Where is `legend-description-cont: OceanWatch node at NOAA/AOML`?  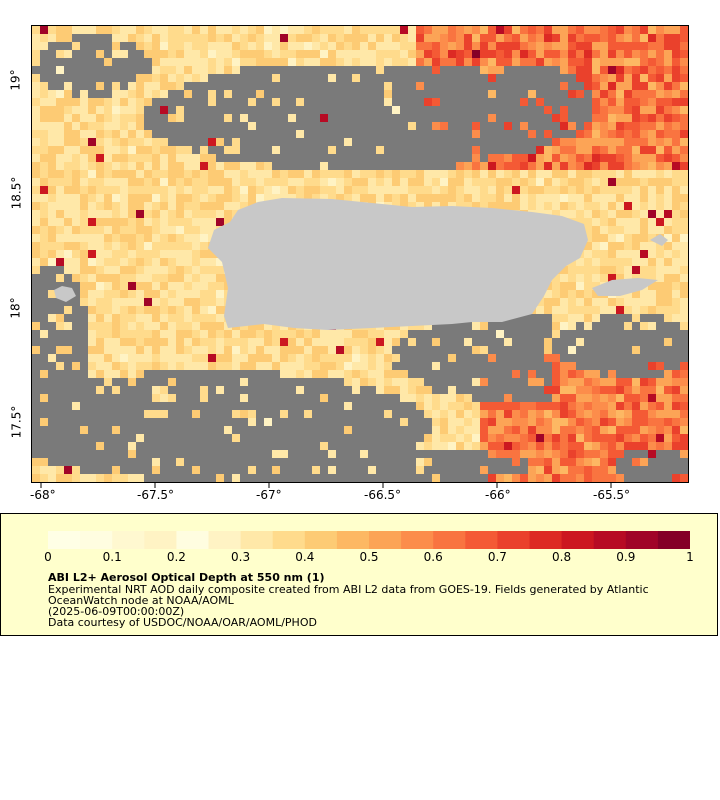
legend-description-cont: OceanWatch node at NOAA/AOML is located at coordinates (141, 600).